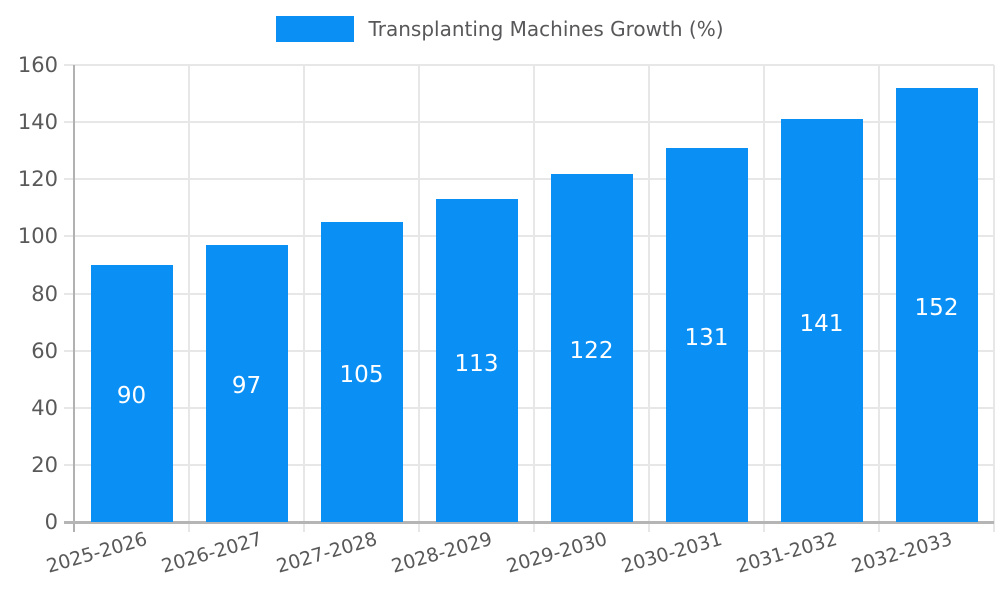 Image resolution: width=1000 pixels, height=600 pixels. I want to click on bar-value-label: 113, so click(476, 363).